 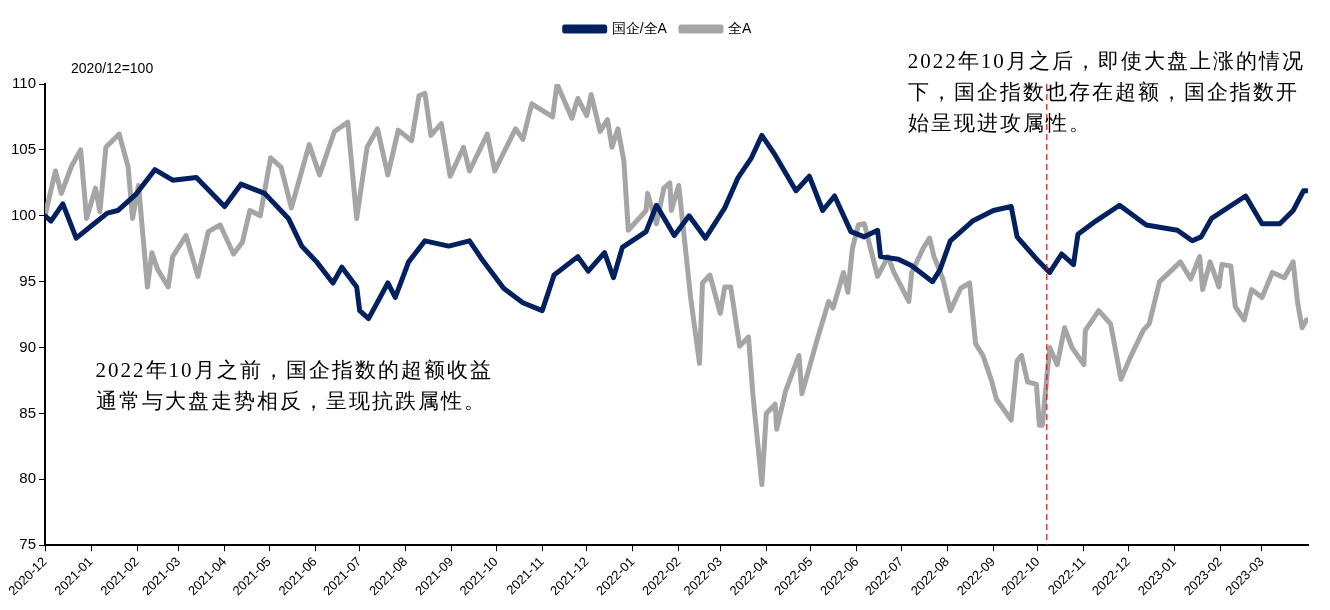 I want to click on y-tick-label: 105, so click(x=24, y=149).